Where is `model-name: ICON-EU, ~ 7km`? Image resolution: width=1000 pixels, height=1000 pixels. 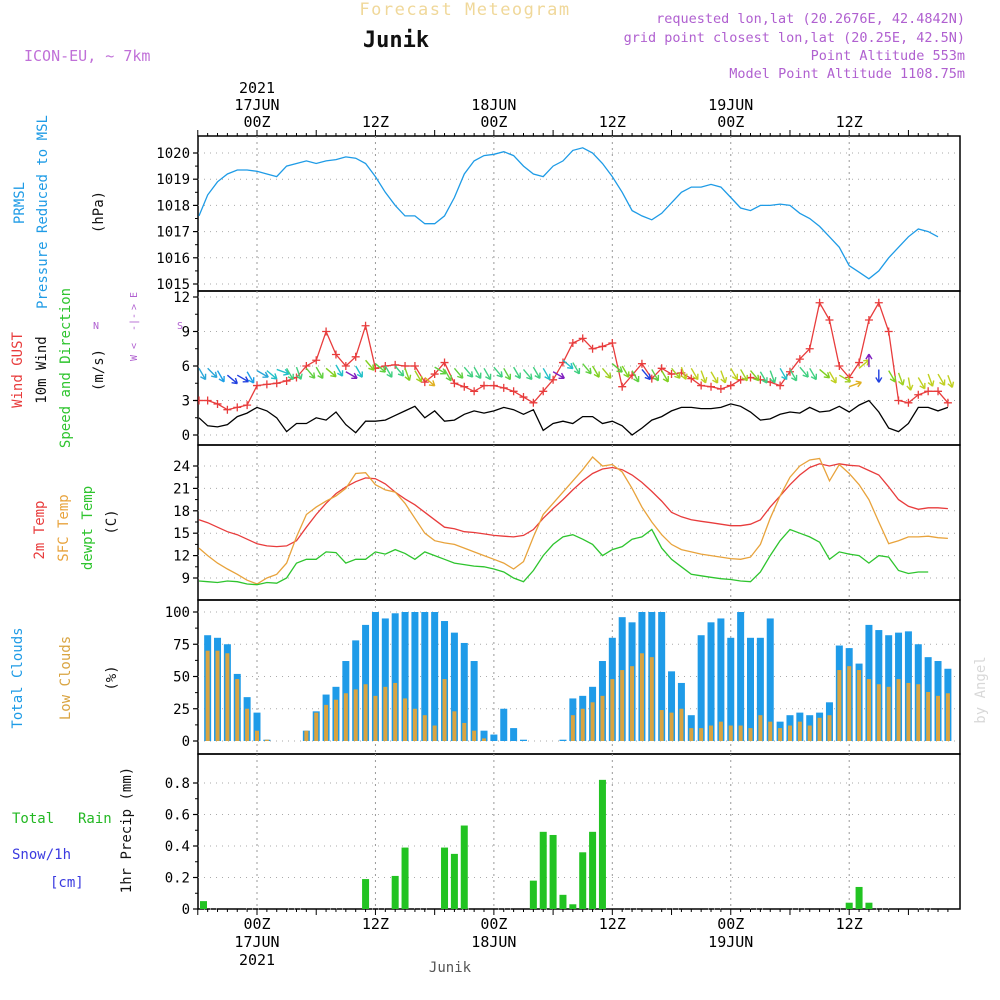
model-name: ICON-EU, ~ 7km is located at coordinates (87, 56).